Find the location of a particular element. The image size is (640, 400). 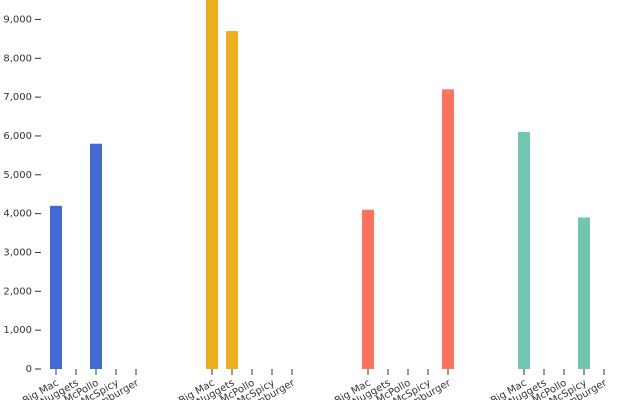

y-tick-label: 8,000 is located at coordinates (17, 58).